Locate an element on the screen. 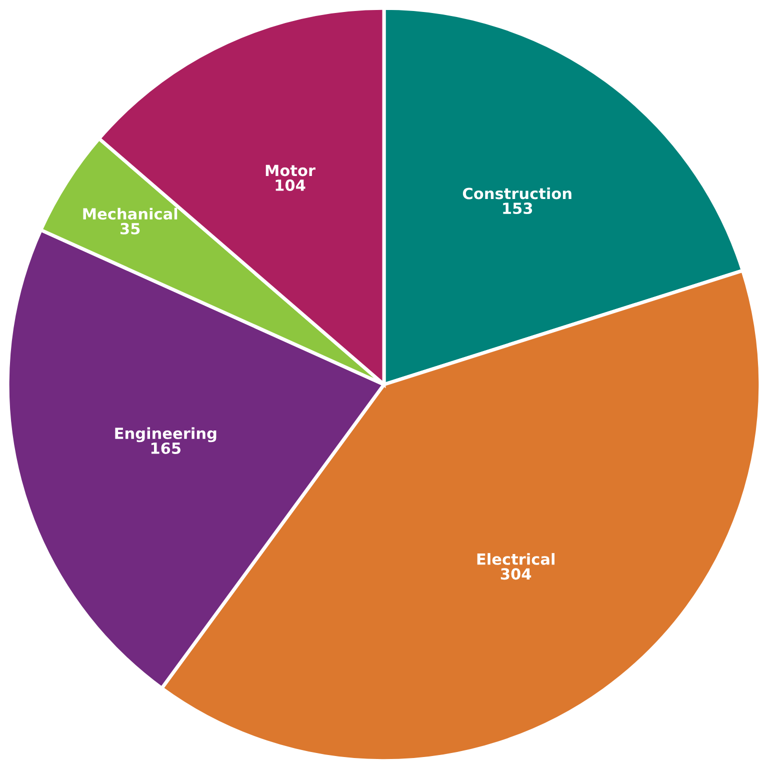 The height and width of the screenshot is (769, 768). data-label: 104 is located at coordinates (291, 185).